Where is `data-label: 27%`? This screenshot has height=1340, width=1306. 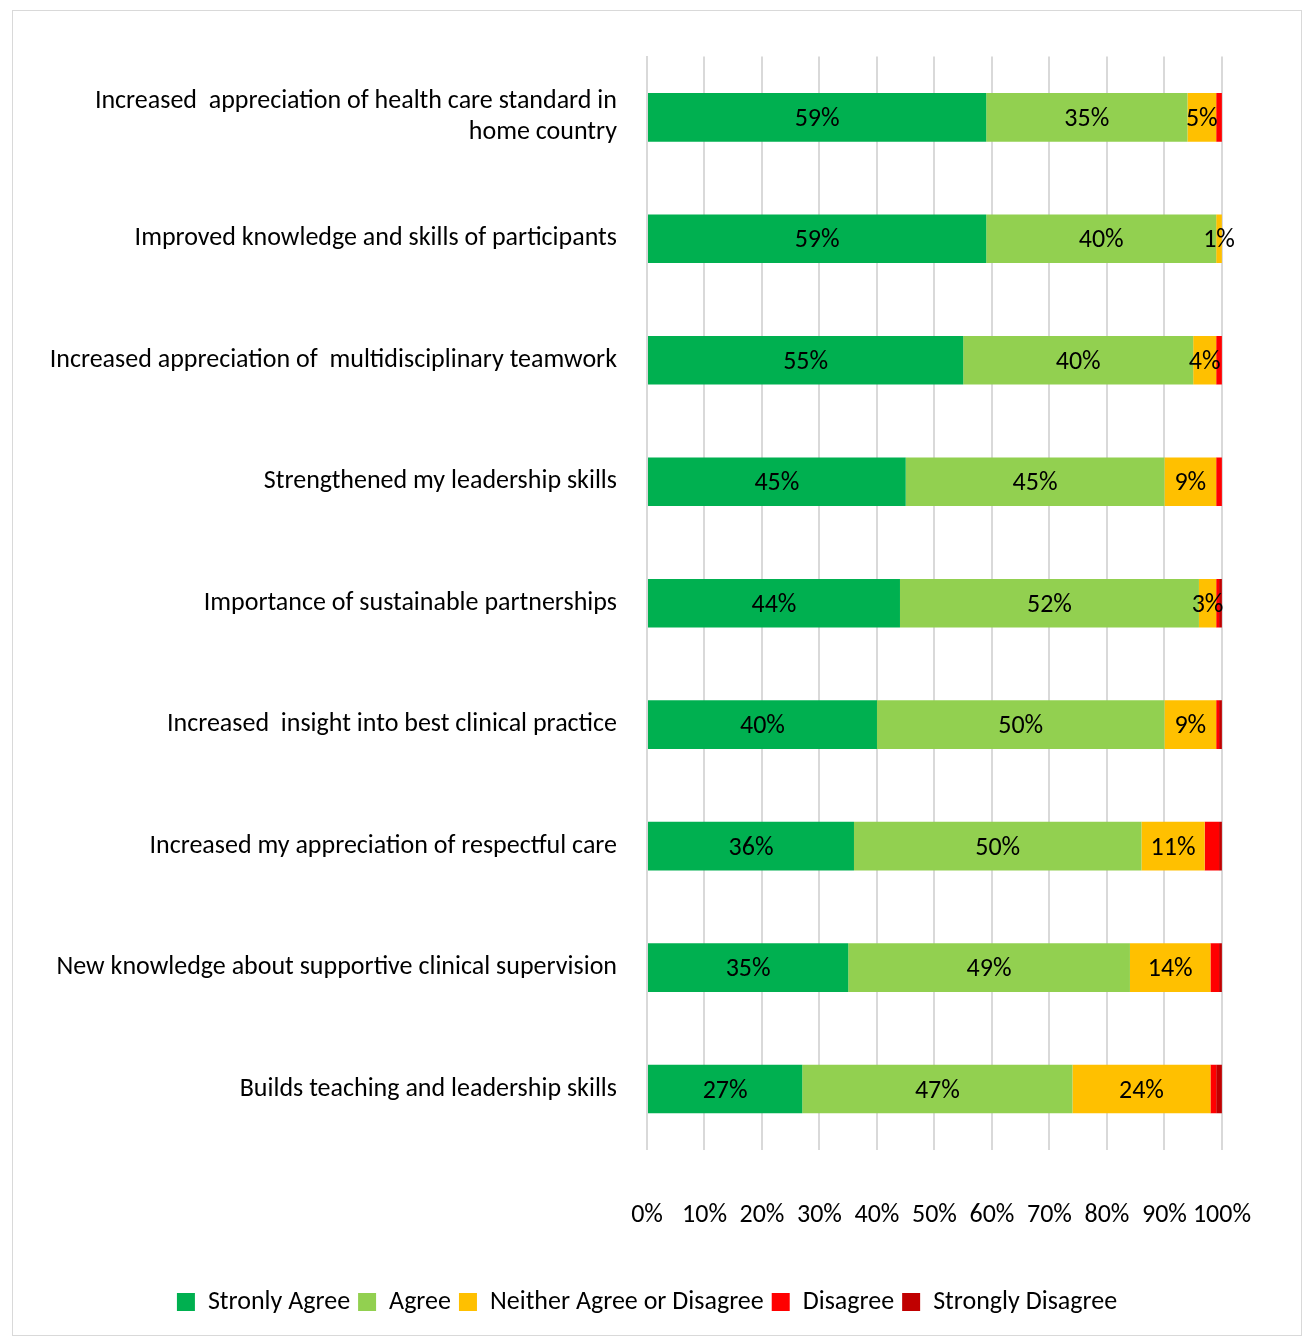 data-label: 27% is located at coordinates (725, 1088).